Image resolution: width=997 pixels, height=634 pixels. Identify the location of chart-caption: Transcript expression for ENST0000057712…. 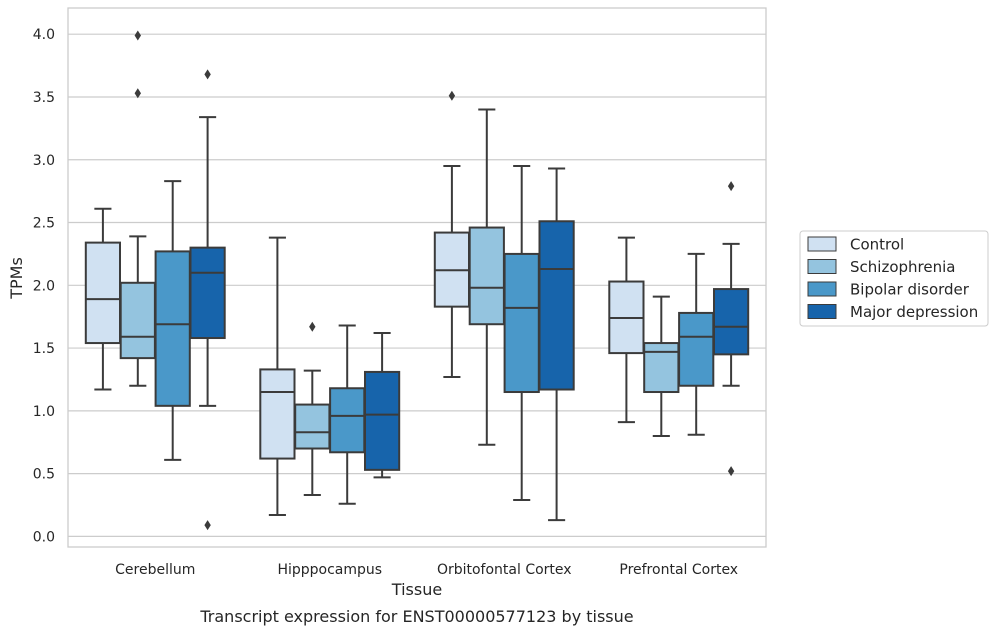
(416, 616).